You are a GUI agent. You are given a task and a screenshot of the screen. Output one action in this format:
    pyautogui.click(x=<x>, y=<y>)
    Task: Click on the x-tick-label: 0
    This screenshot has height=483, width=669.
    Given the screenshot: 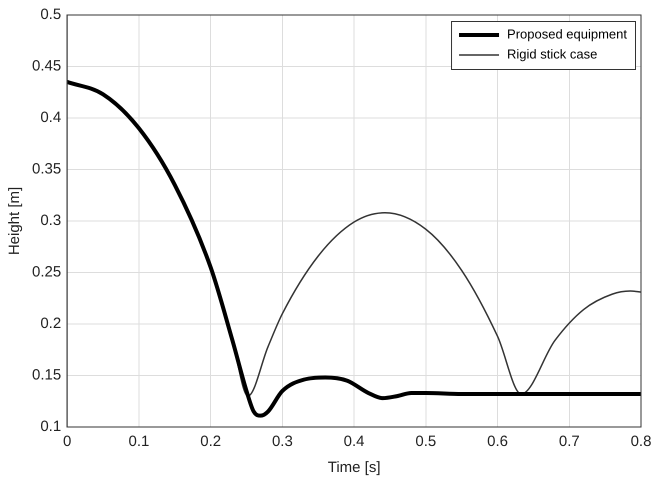 What is the action you would take?
    pyautogui.click(x=67, y=441)
    